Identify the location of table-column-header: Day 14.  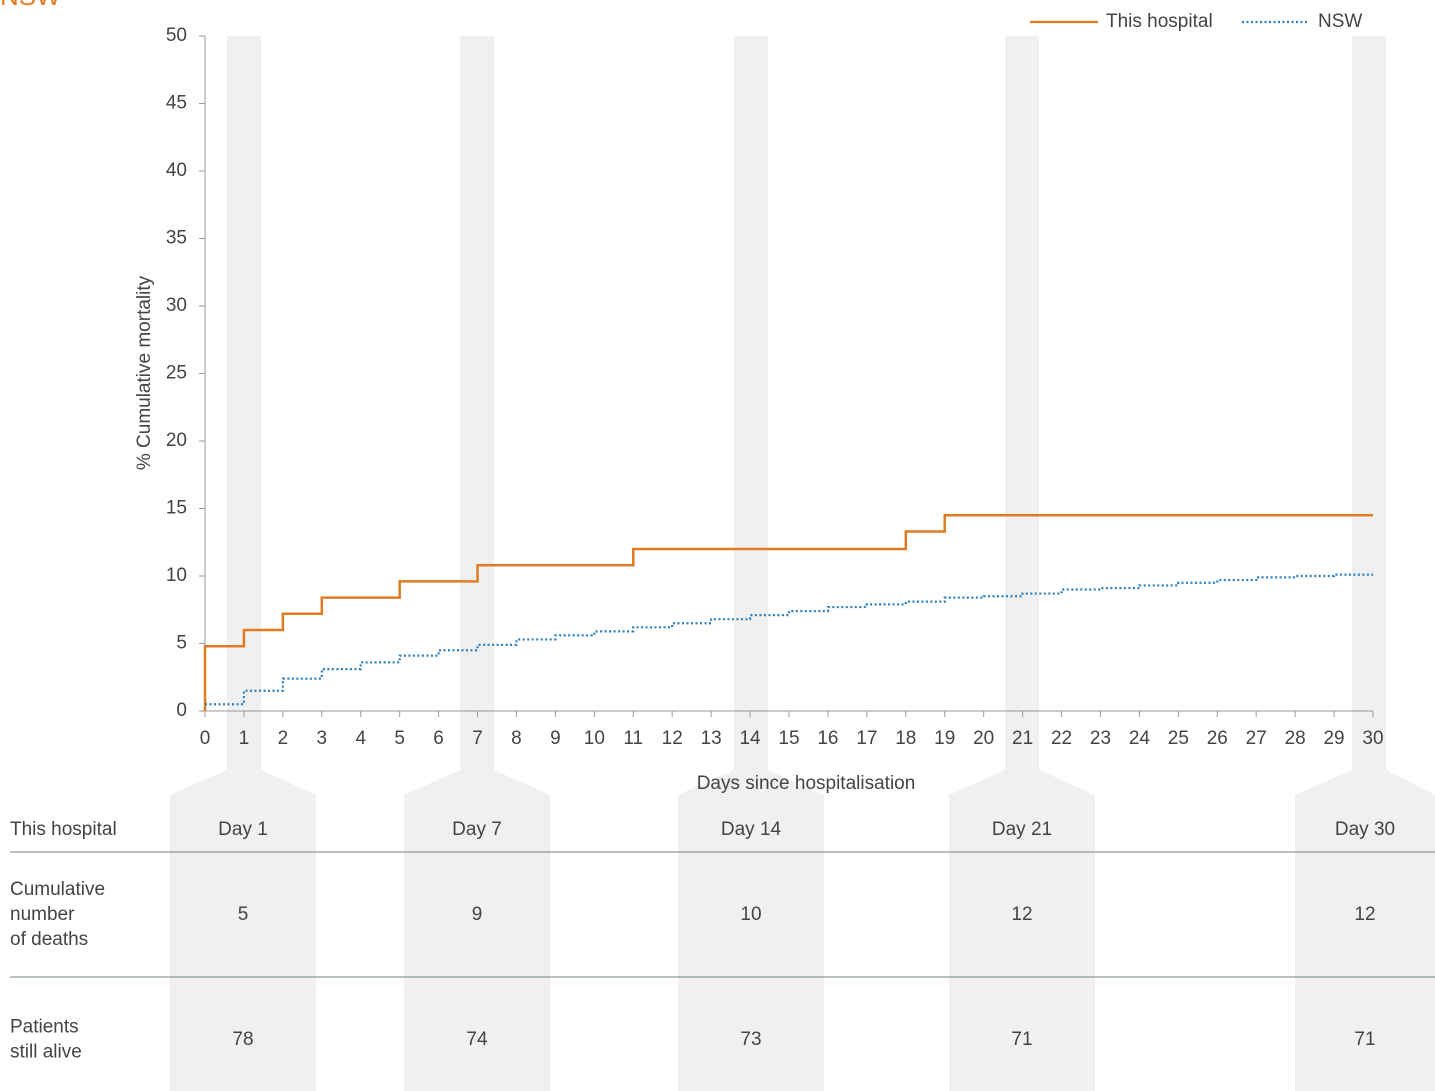
(751, 829).